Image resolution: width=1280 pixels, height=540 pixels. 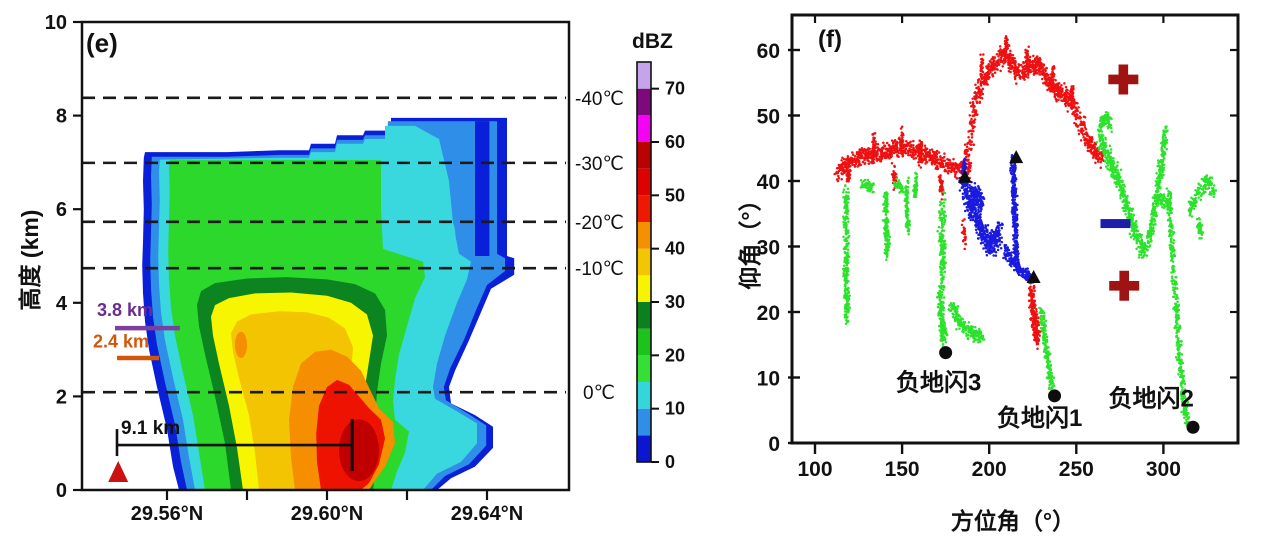 What do you see at coordinates (102, 43) in the screenshot?
I see `panel-e-label: (e)` at bounding box center [102, 43].